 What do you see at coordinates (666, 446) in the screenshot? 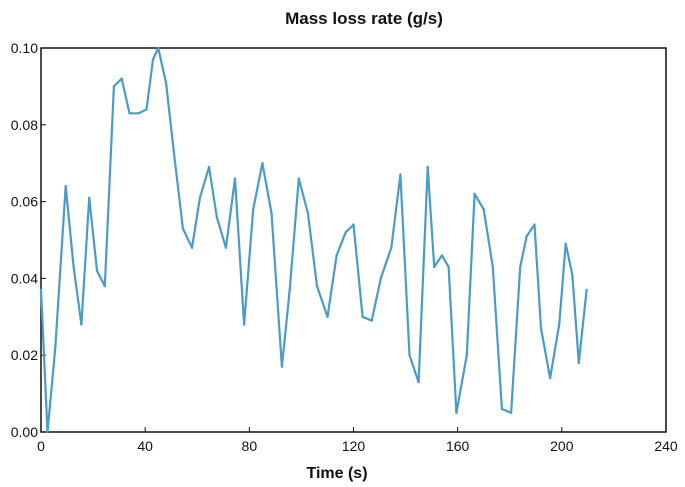
I see `x-tick-label: 240` at bounding box center [666, 446].